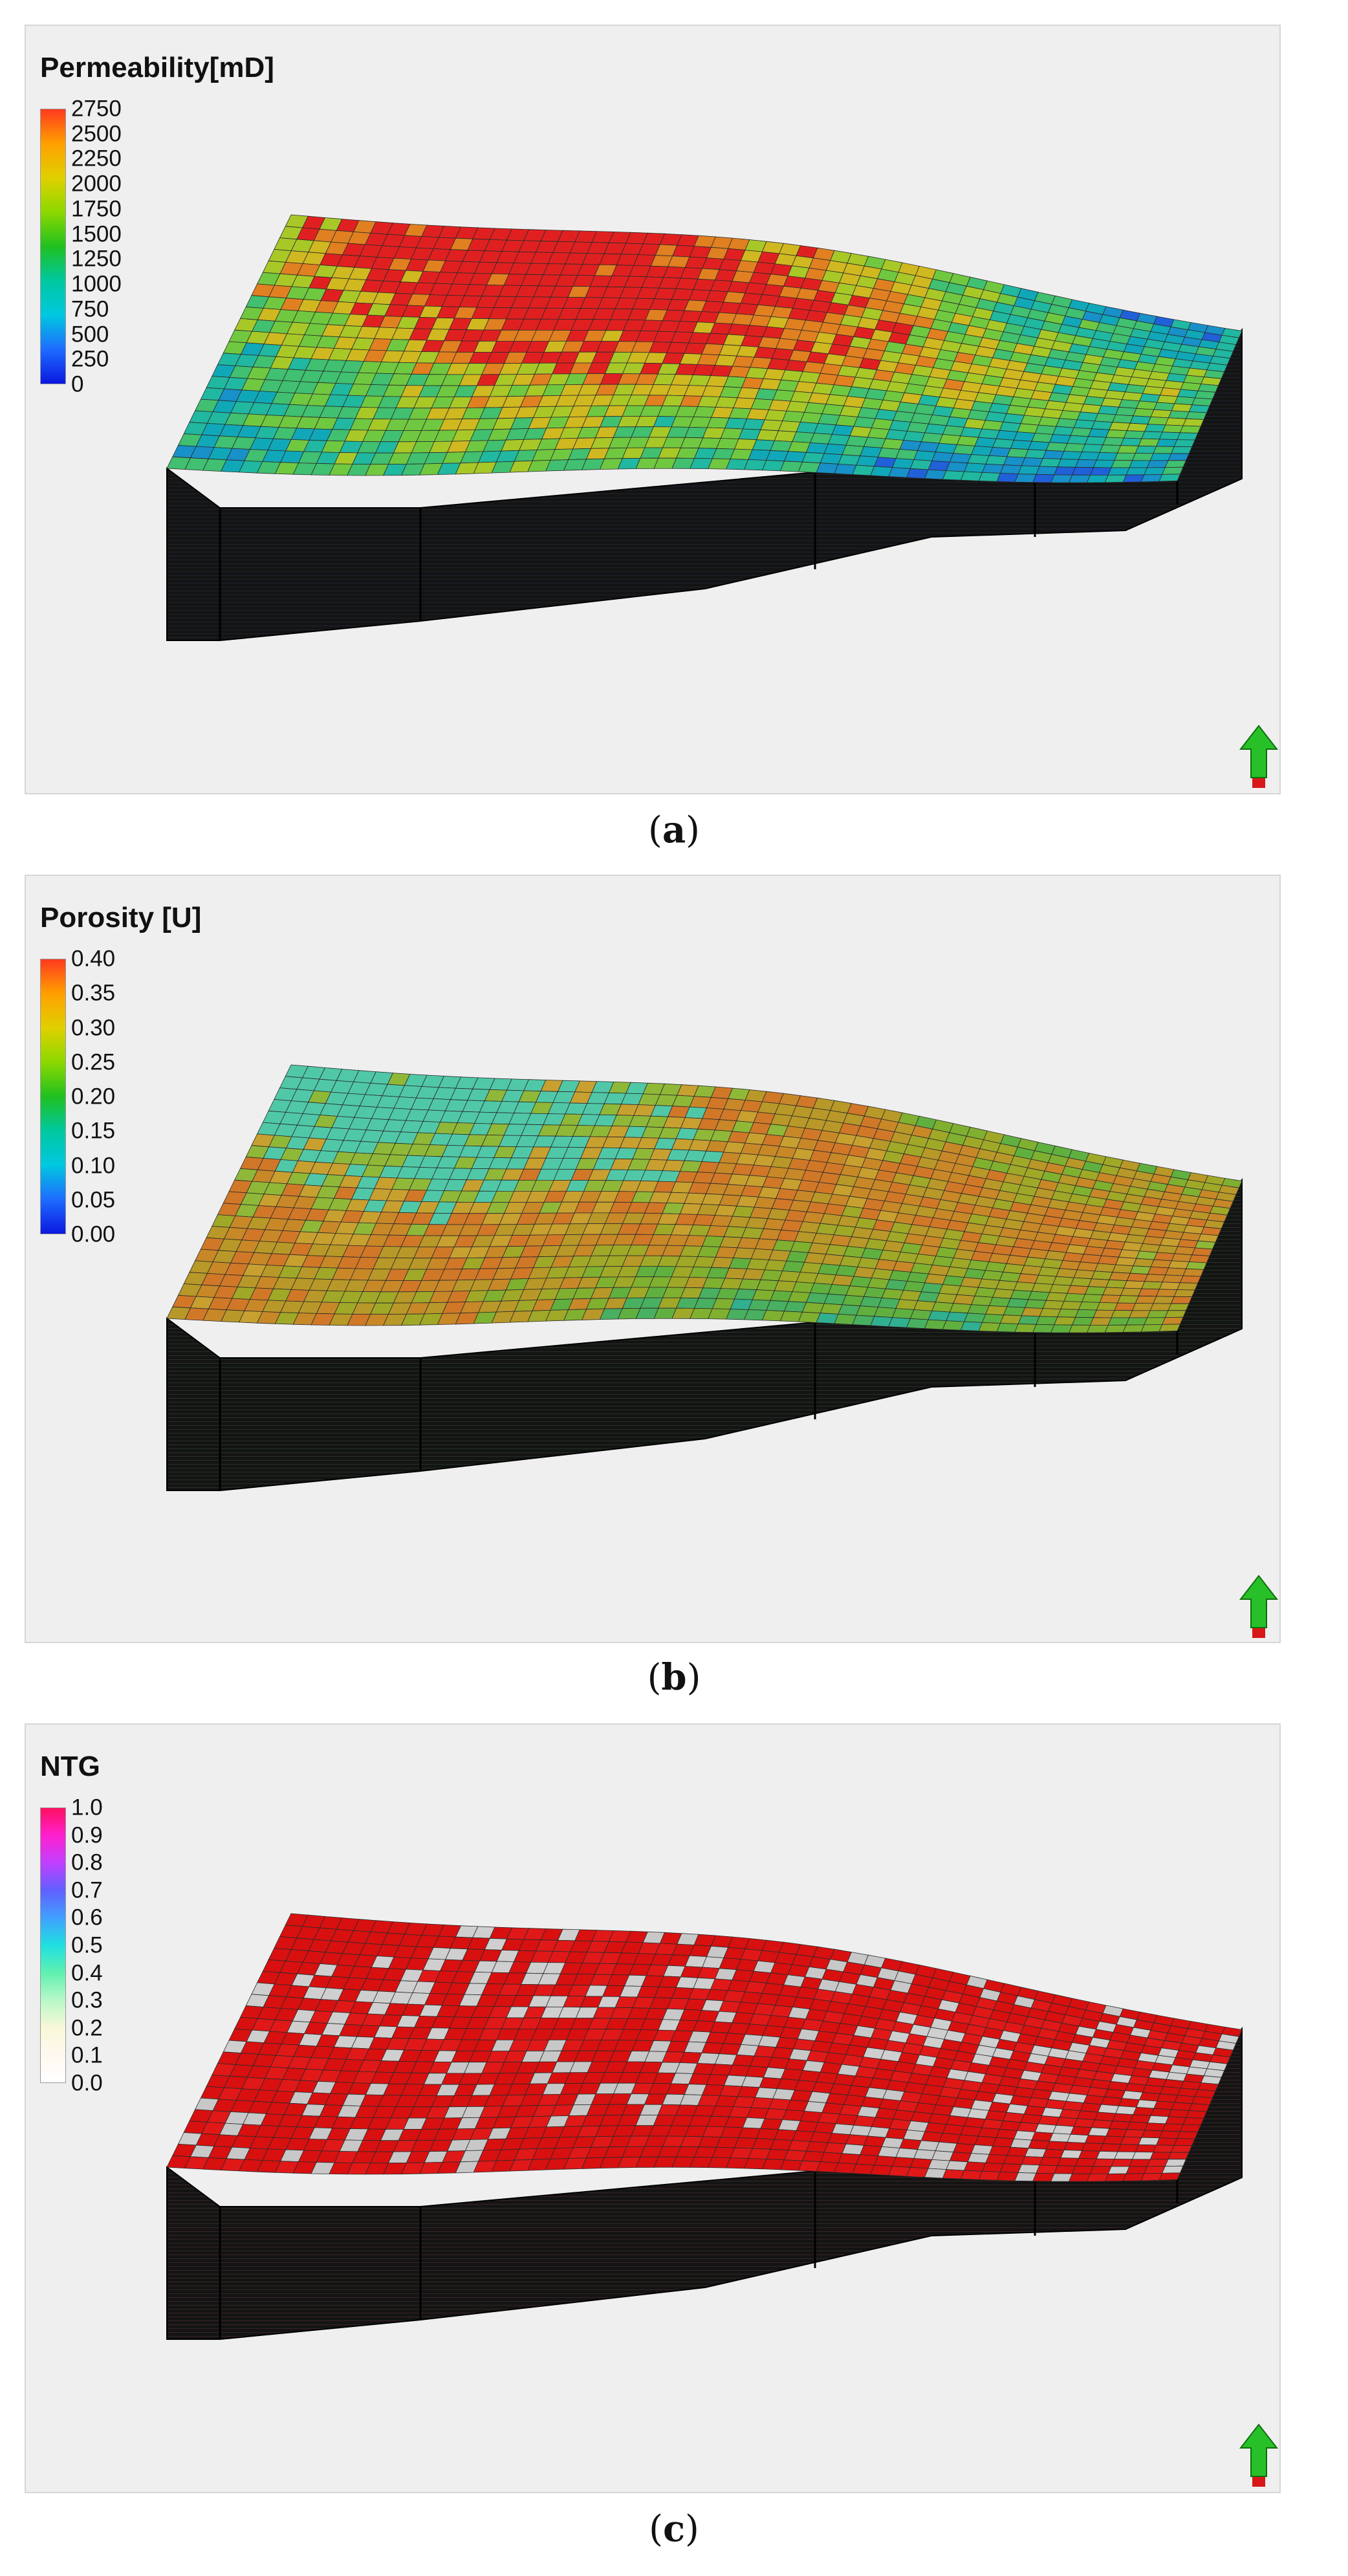 Image resolution: width=1348 pixels, height=2576 pixels. Describe the element at coordinates (87, 1890) in the screenshot. I see `colorbar-tick-label: 0.7` at that location.